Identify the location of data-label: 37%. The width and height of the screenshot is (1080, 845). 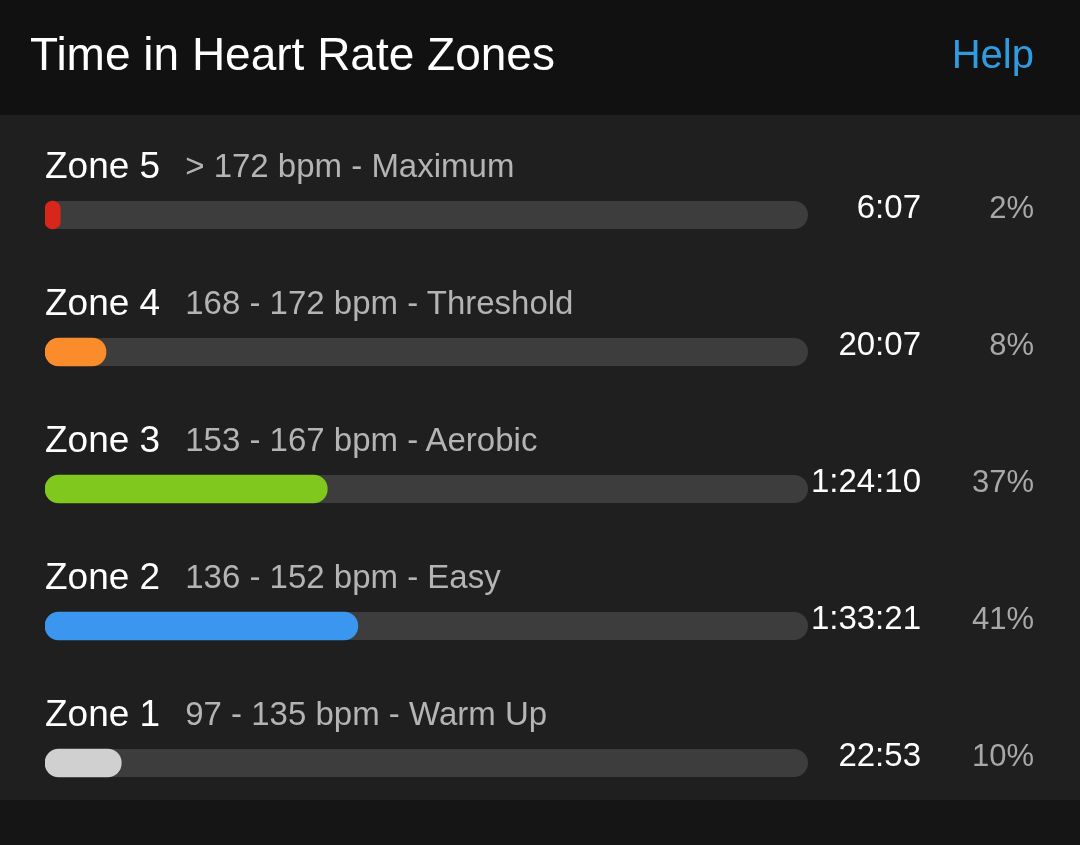
(1002, 481).